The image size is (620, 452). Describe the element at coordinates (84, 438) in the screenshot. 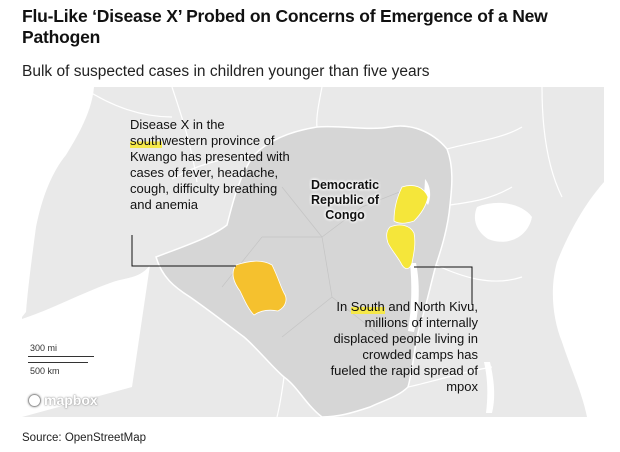

I see `source-note: Source: OpenStreetMap` at that location.